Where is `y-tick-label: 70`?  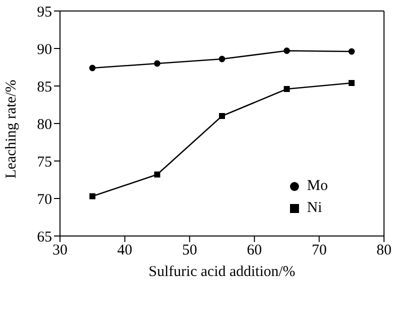 y-tick-label: 70 is located at coordinates (44, 200).